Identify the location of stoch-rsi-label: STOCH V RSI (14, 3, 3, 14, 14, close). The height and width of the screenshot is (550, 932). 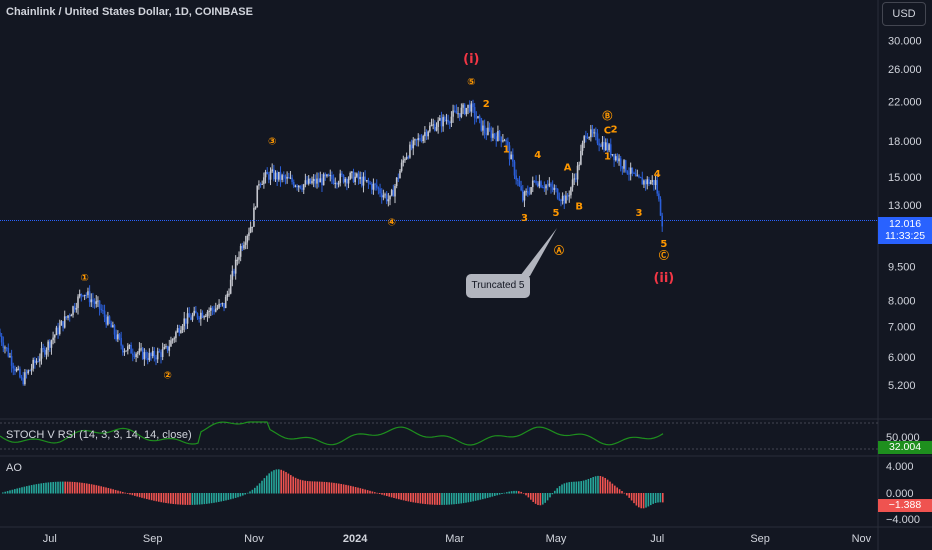
(99, 435).